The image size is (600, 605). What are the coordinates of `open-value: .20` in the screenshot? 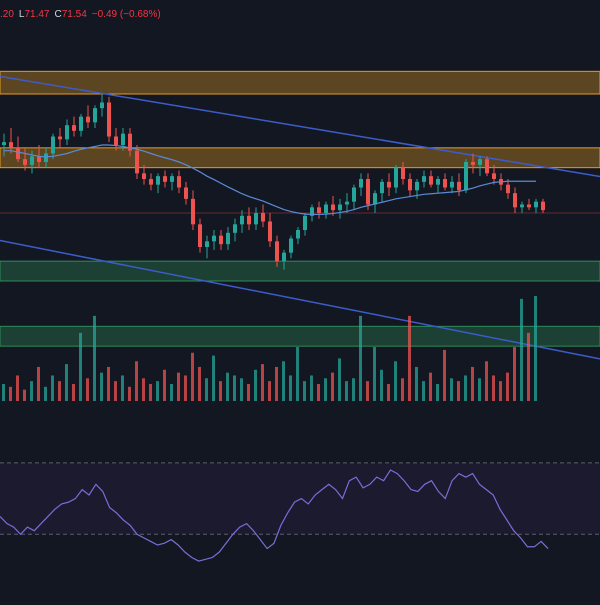 It's located at (7, 14).